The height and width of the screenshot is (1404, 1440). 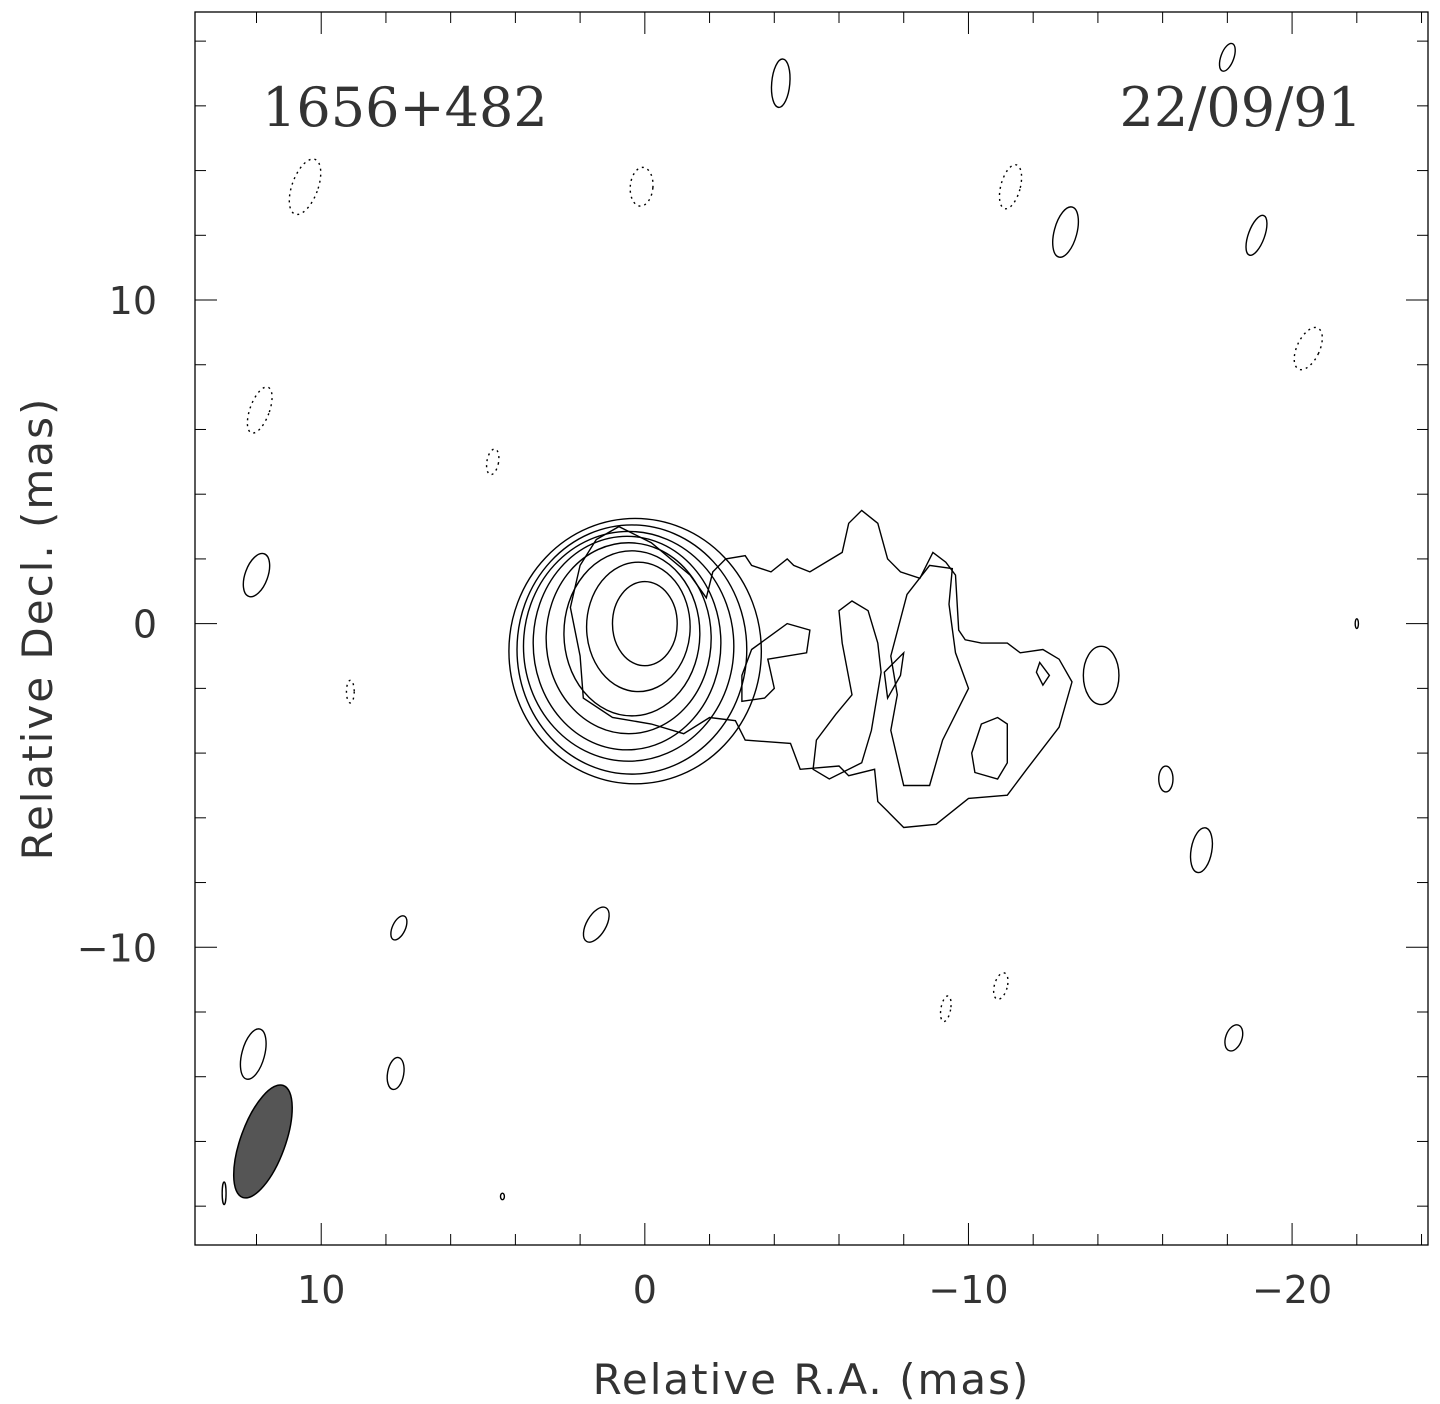 I want to click on x-tick-label: 0, so click(x=645, y=1290).